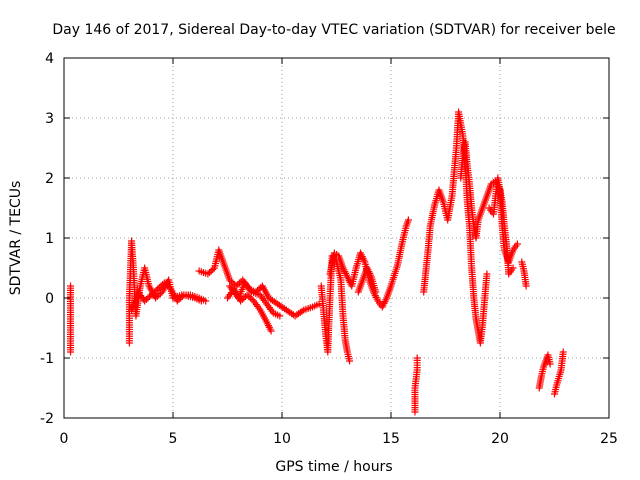  What do you see at coordinates (391, 439) in the screenshot?
I see `x-tick-label-15: 15` at bounding box center [391, 439].